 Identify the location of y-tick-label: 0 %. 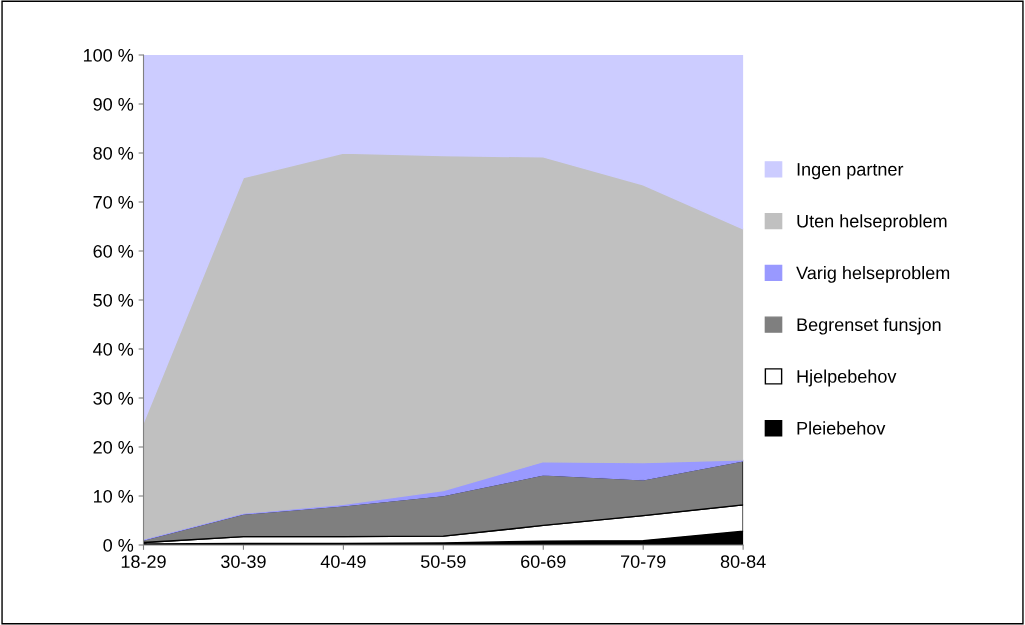
(118, 545).